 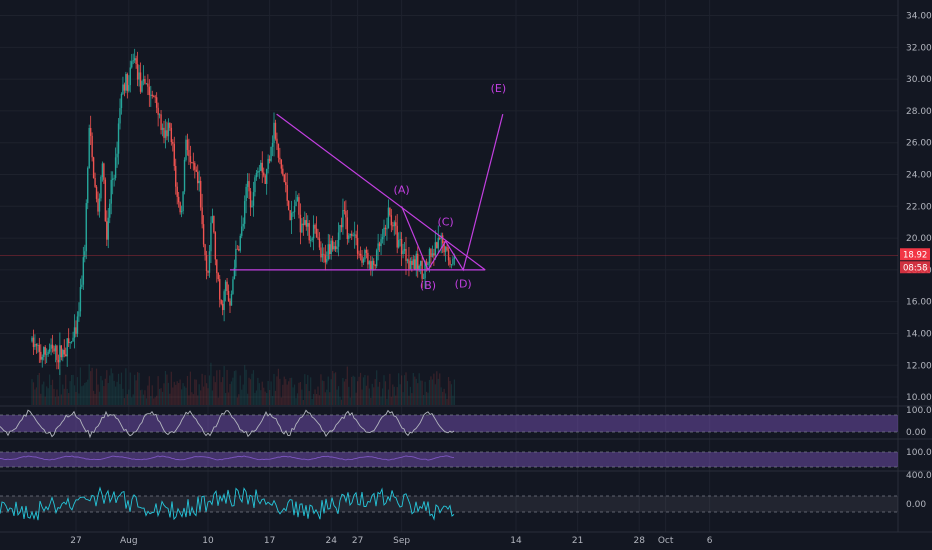 I want to click on time-tick-label: Aug, so click(x=129, y=541).